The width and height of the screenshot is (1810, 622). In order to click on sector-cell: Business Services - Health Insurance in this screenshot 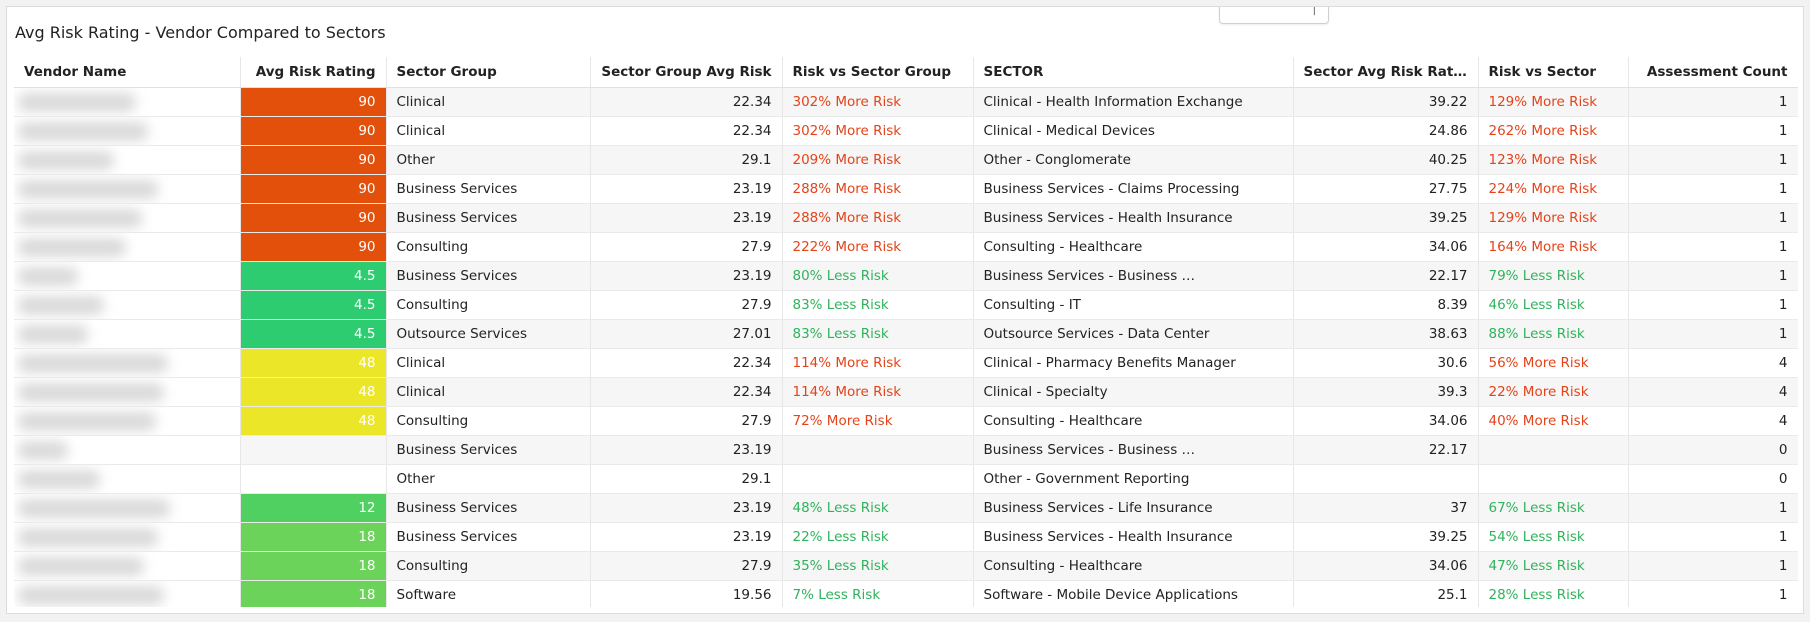, I will do `click(1133, 537)`.